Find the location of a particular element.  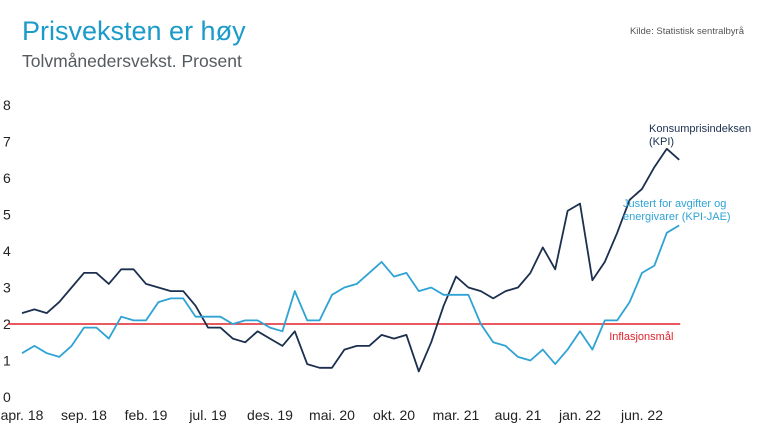

kpi-series-label: Konsumprisindeksen (KPI) is located at coordinates (700, 135).